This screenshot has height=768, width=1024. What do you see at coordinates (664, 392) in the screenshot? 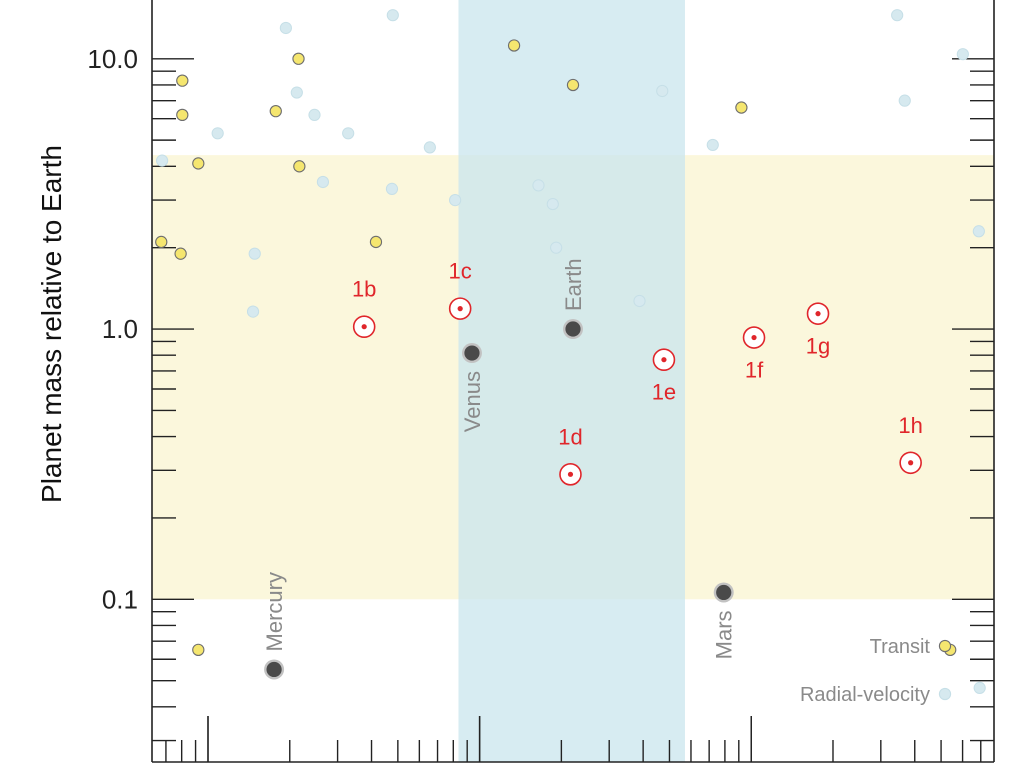
I see `trappist-planet-label: 1e` at bounding box center [664, 392].